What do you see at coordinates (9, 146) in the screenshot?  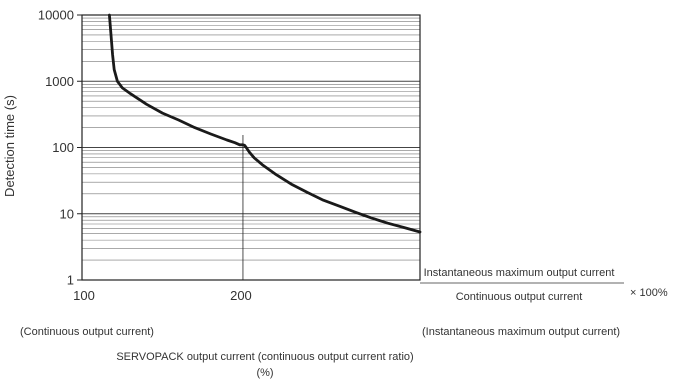 I see `y-axis-title: Detection time (s)` at bounding box center [9, 146].